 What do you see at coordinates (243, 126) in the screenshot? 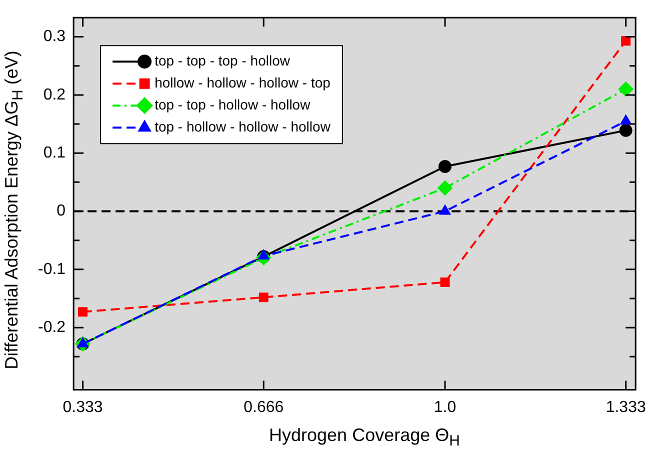
I see `legend-label: top - hollow - hollow - hollow` at bounding box center [243, 126].